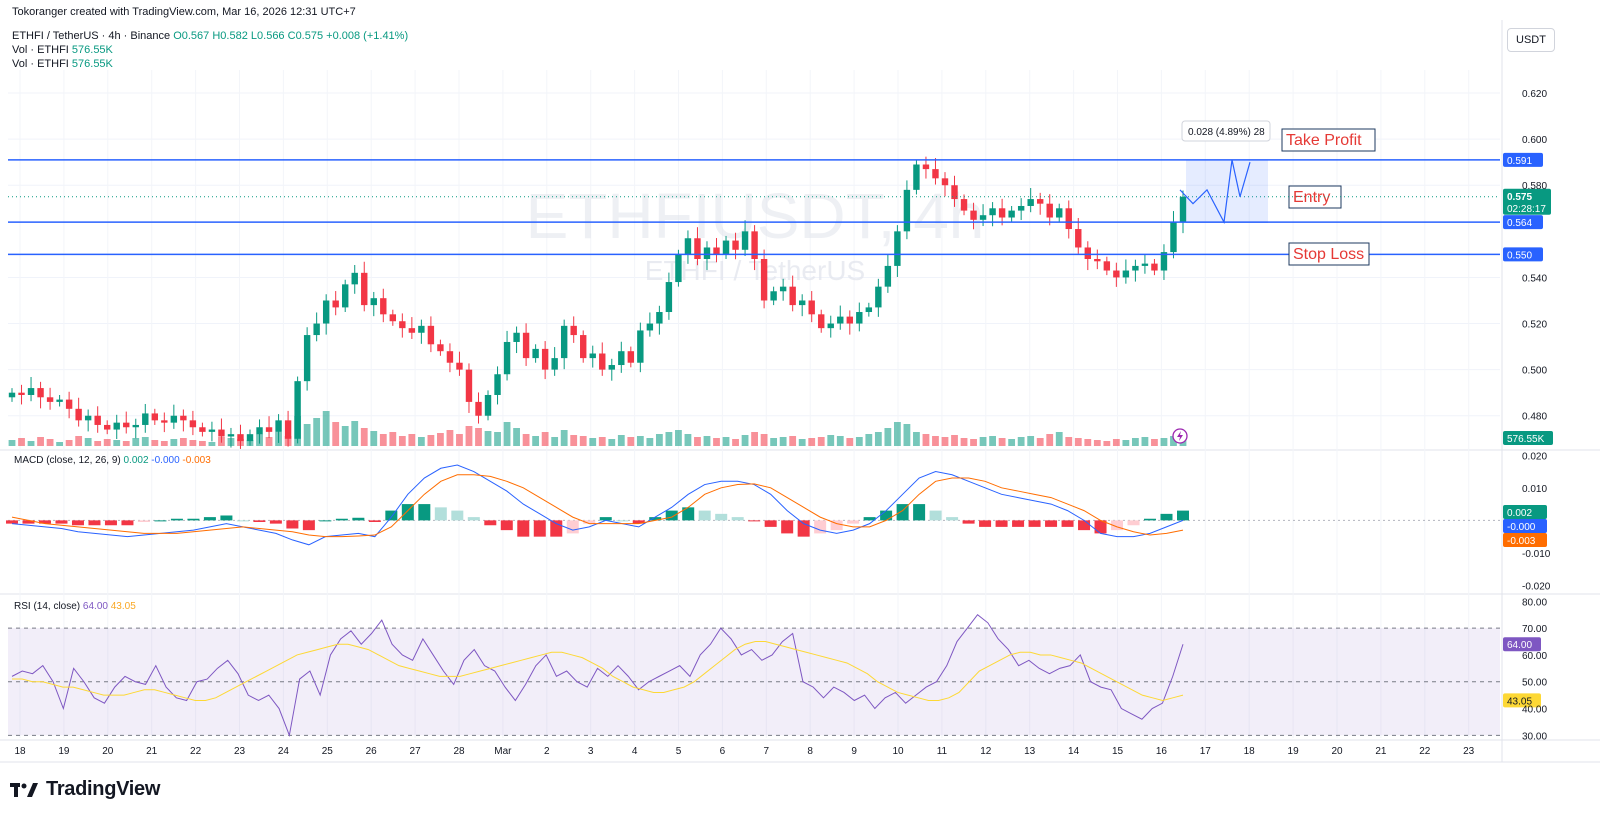 Image resolution: width=1600 pixels, height=832 pixels. What do you see at coordinates (40, 64) in the screenshot?
I see `volume-legend-label: Vol · ETHFI` at bounding box center [40, 64].